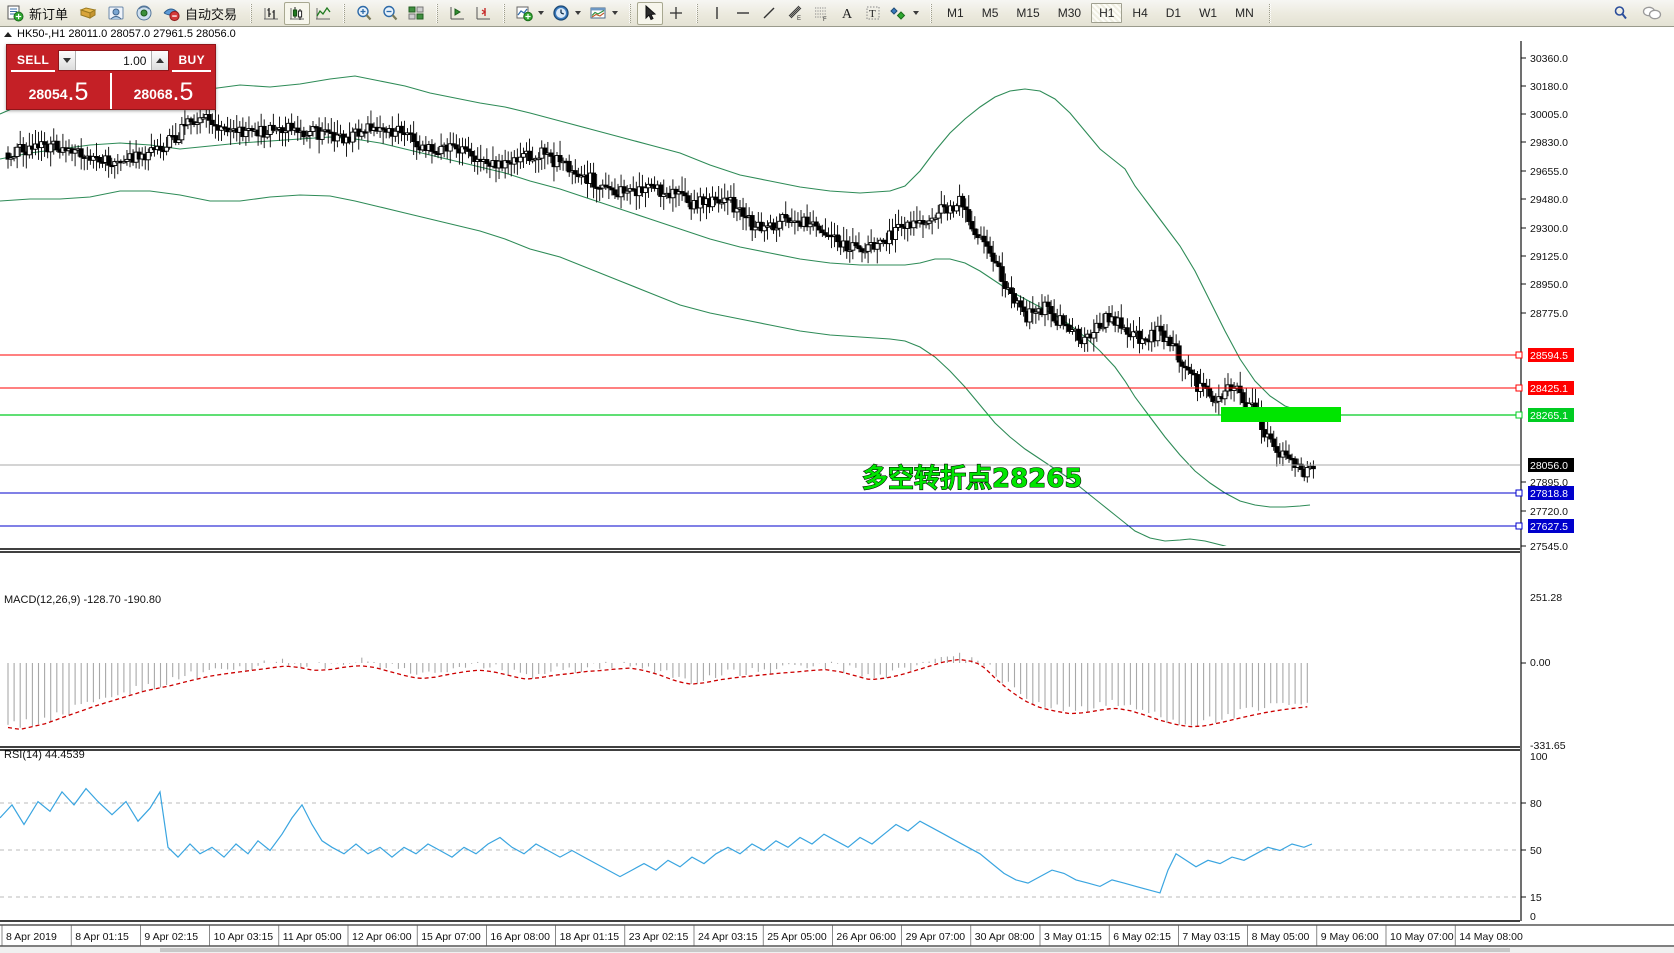 The width and height of the screenshot is (1674, 953). Describe the element at coordinates (769, 13) in the screenshot. I see `trendline-icon` at that location.